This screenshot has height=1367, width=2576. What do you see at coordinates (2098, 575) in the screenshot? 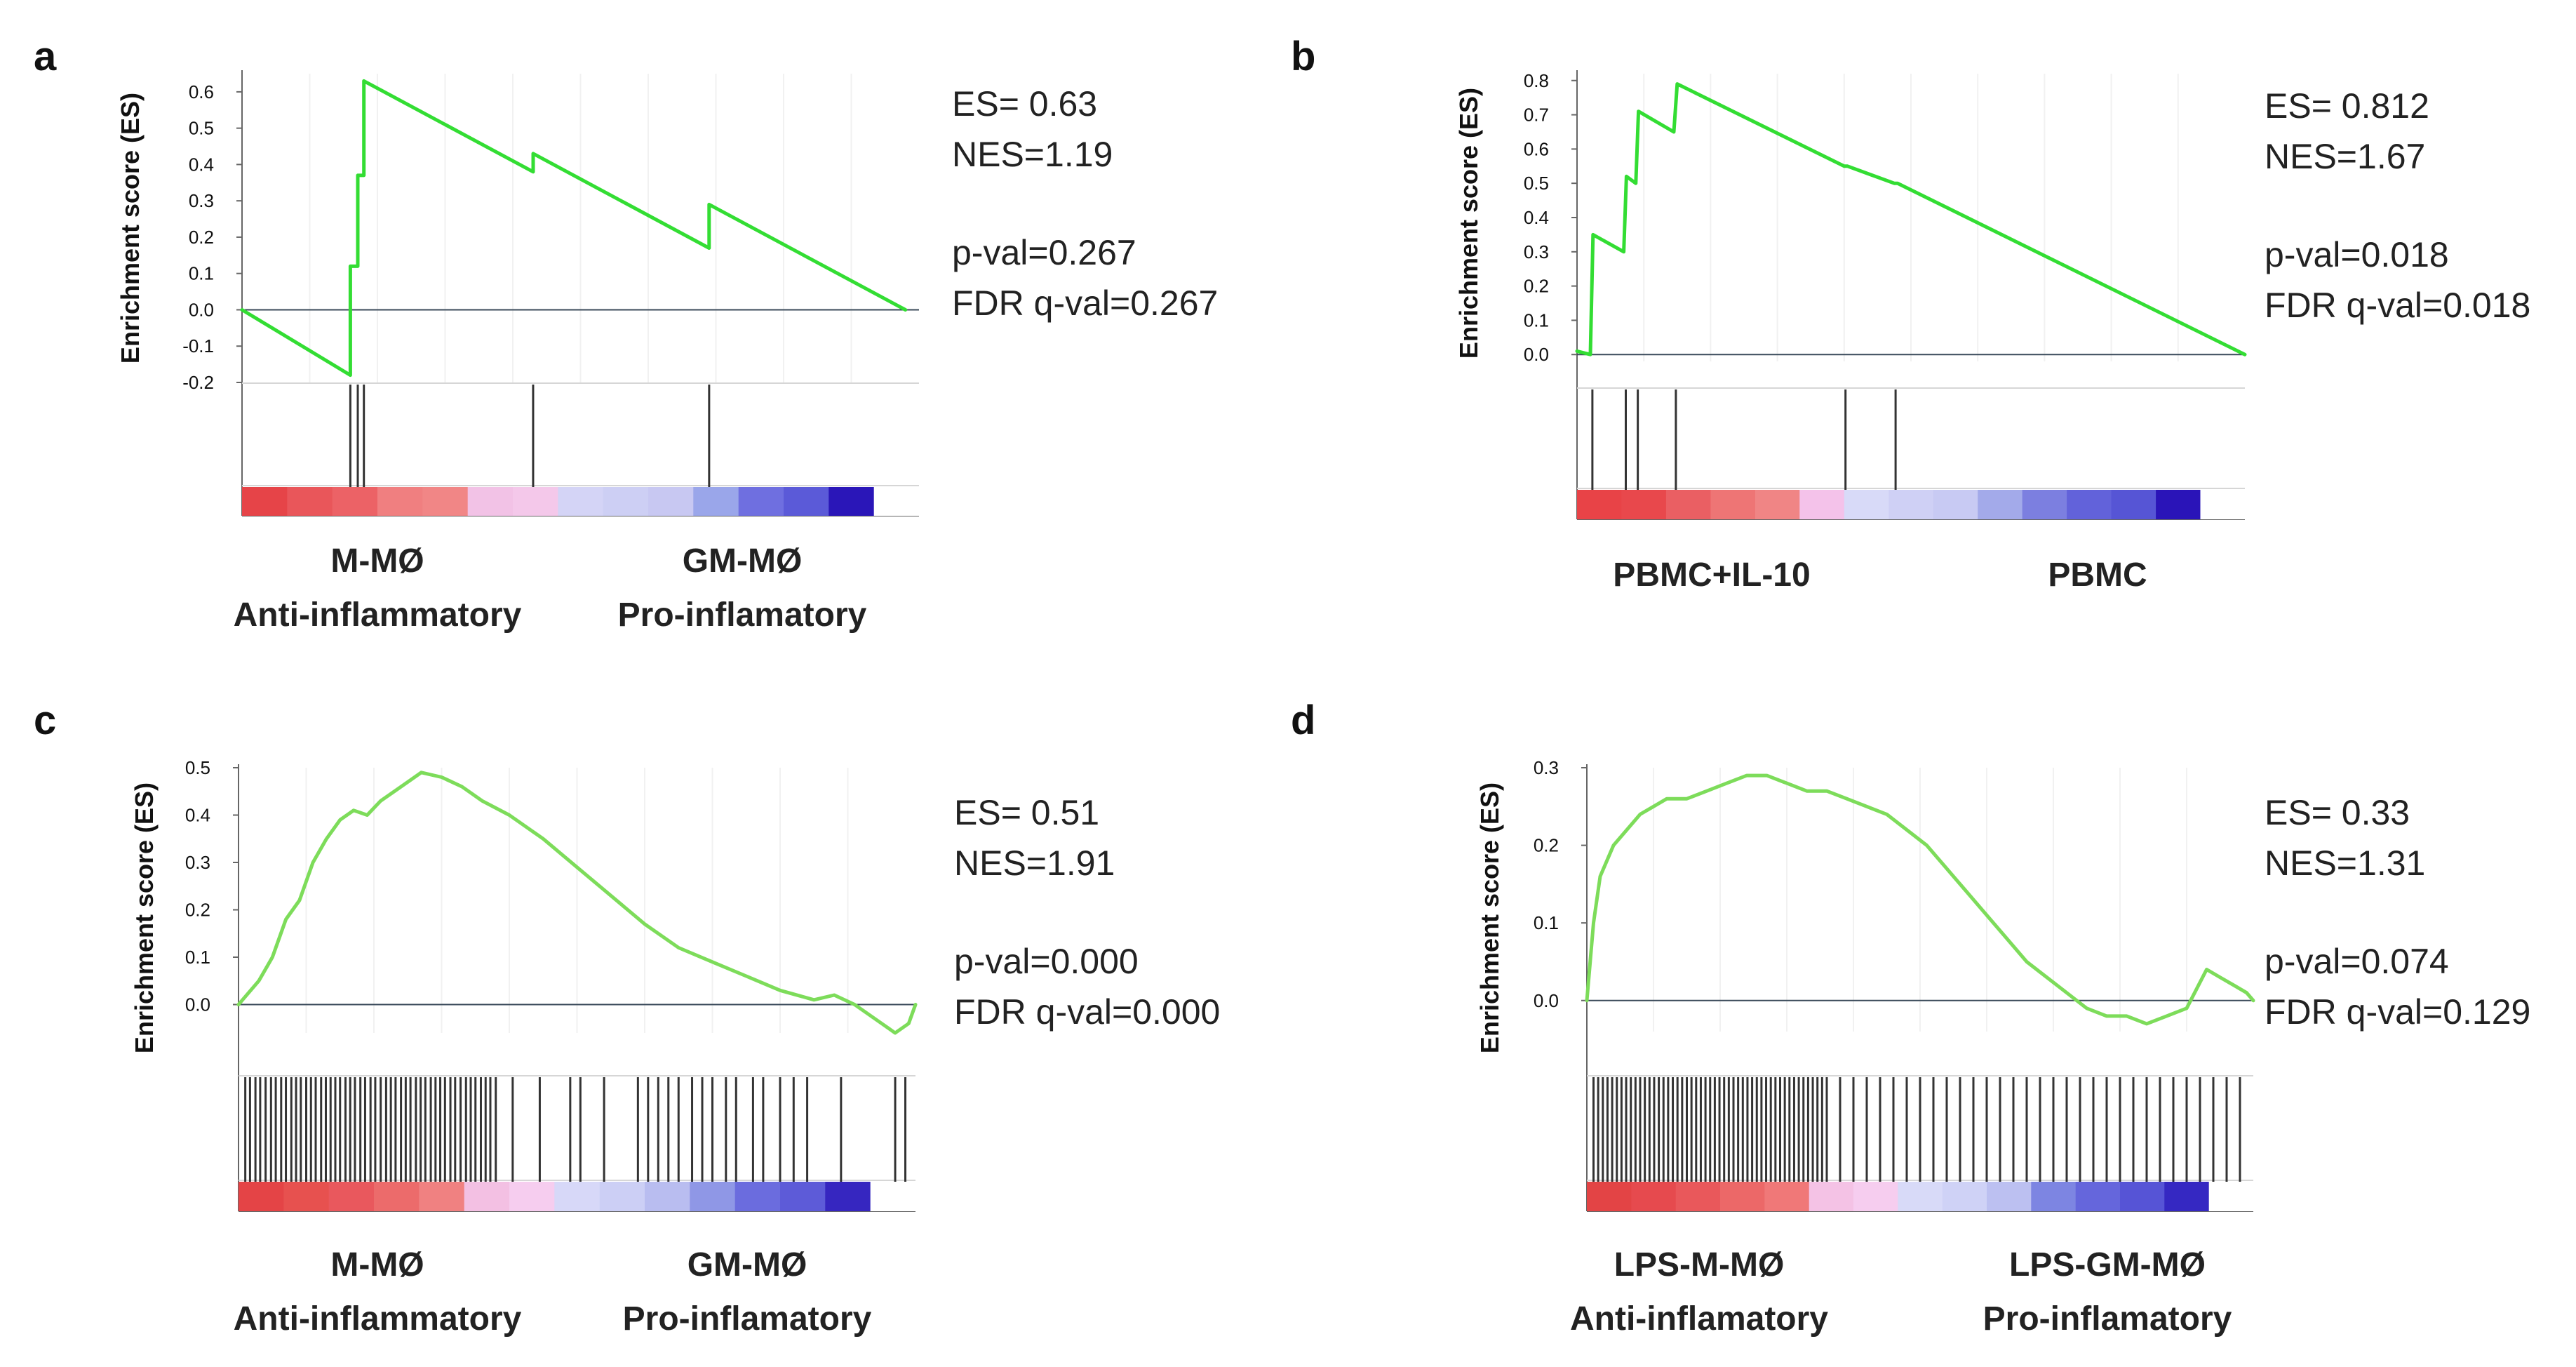
I see `category-label: PBMC` at bounding box center [2098, 575].